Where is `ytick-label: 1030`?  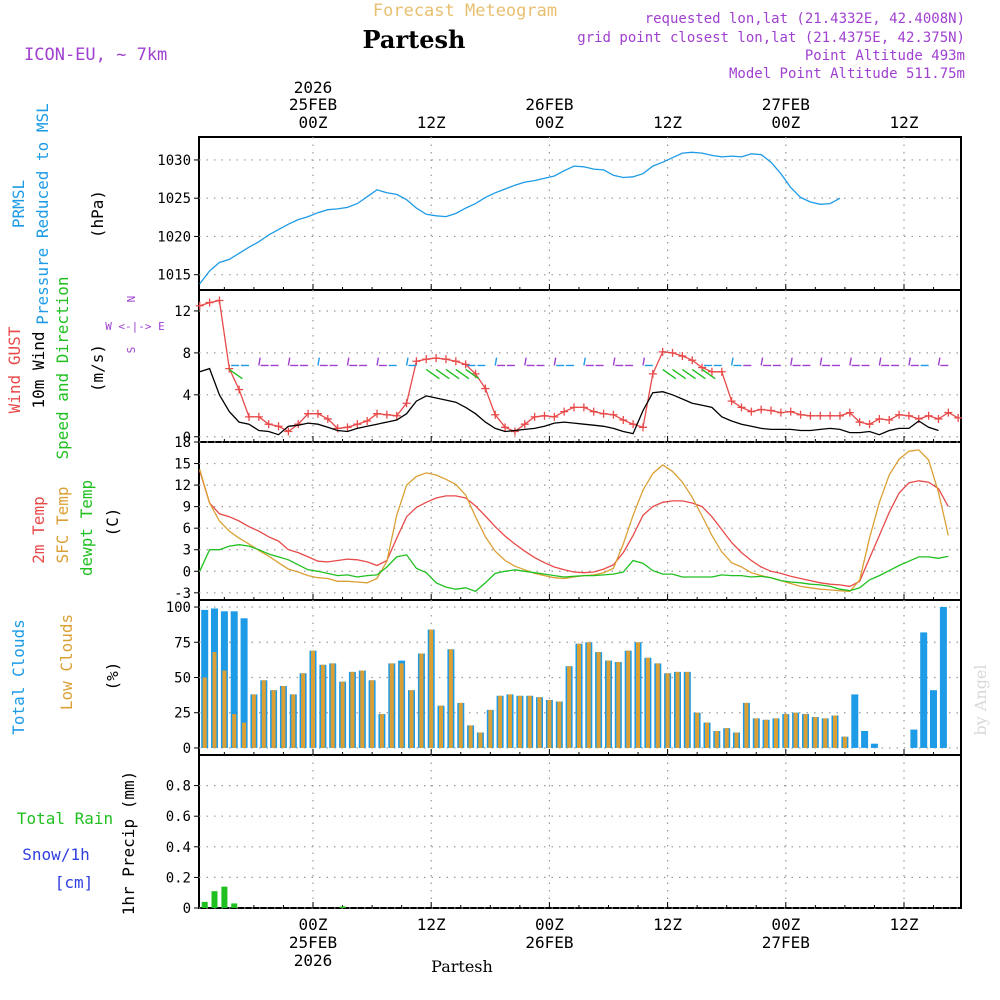 ytick-label: 1030 is located at coordinates (174, 161).